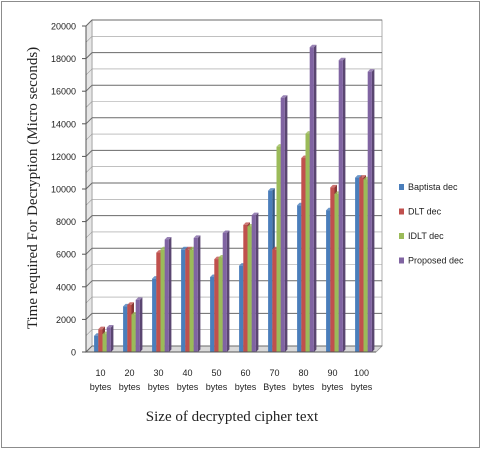 The height and width of the screenshot is (454, 481). I want to click on legend-item: Proposed dec, so click(431, 261).